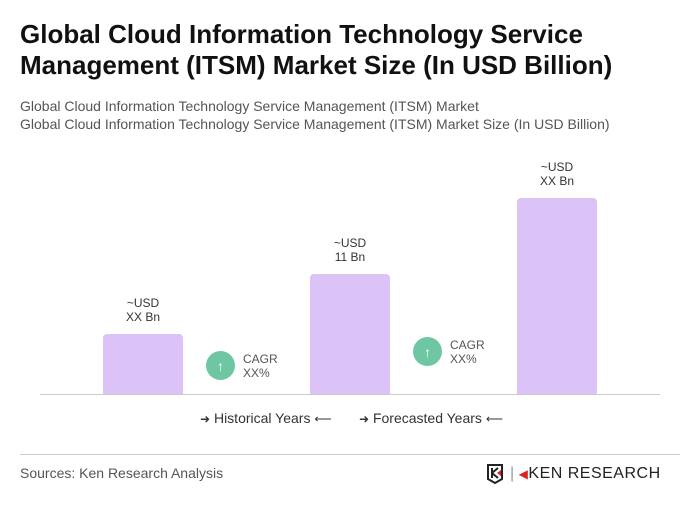 This screenshot has height=520, width=700. I want to click on bar-label-1: ~USD XX Bn, so click(143, 310).